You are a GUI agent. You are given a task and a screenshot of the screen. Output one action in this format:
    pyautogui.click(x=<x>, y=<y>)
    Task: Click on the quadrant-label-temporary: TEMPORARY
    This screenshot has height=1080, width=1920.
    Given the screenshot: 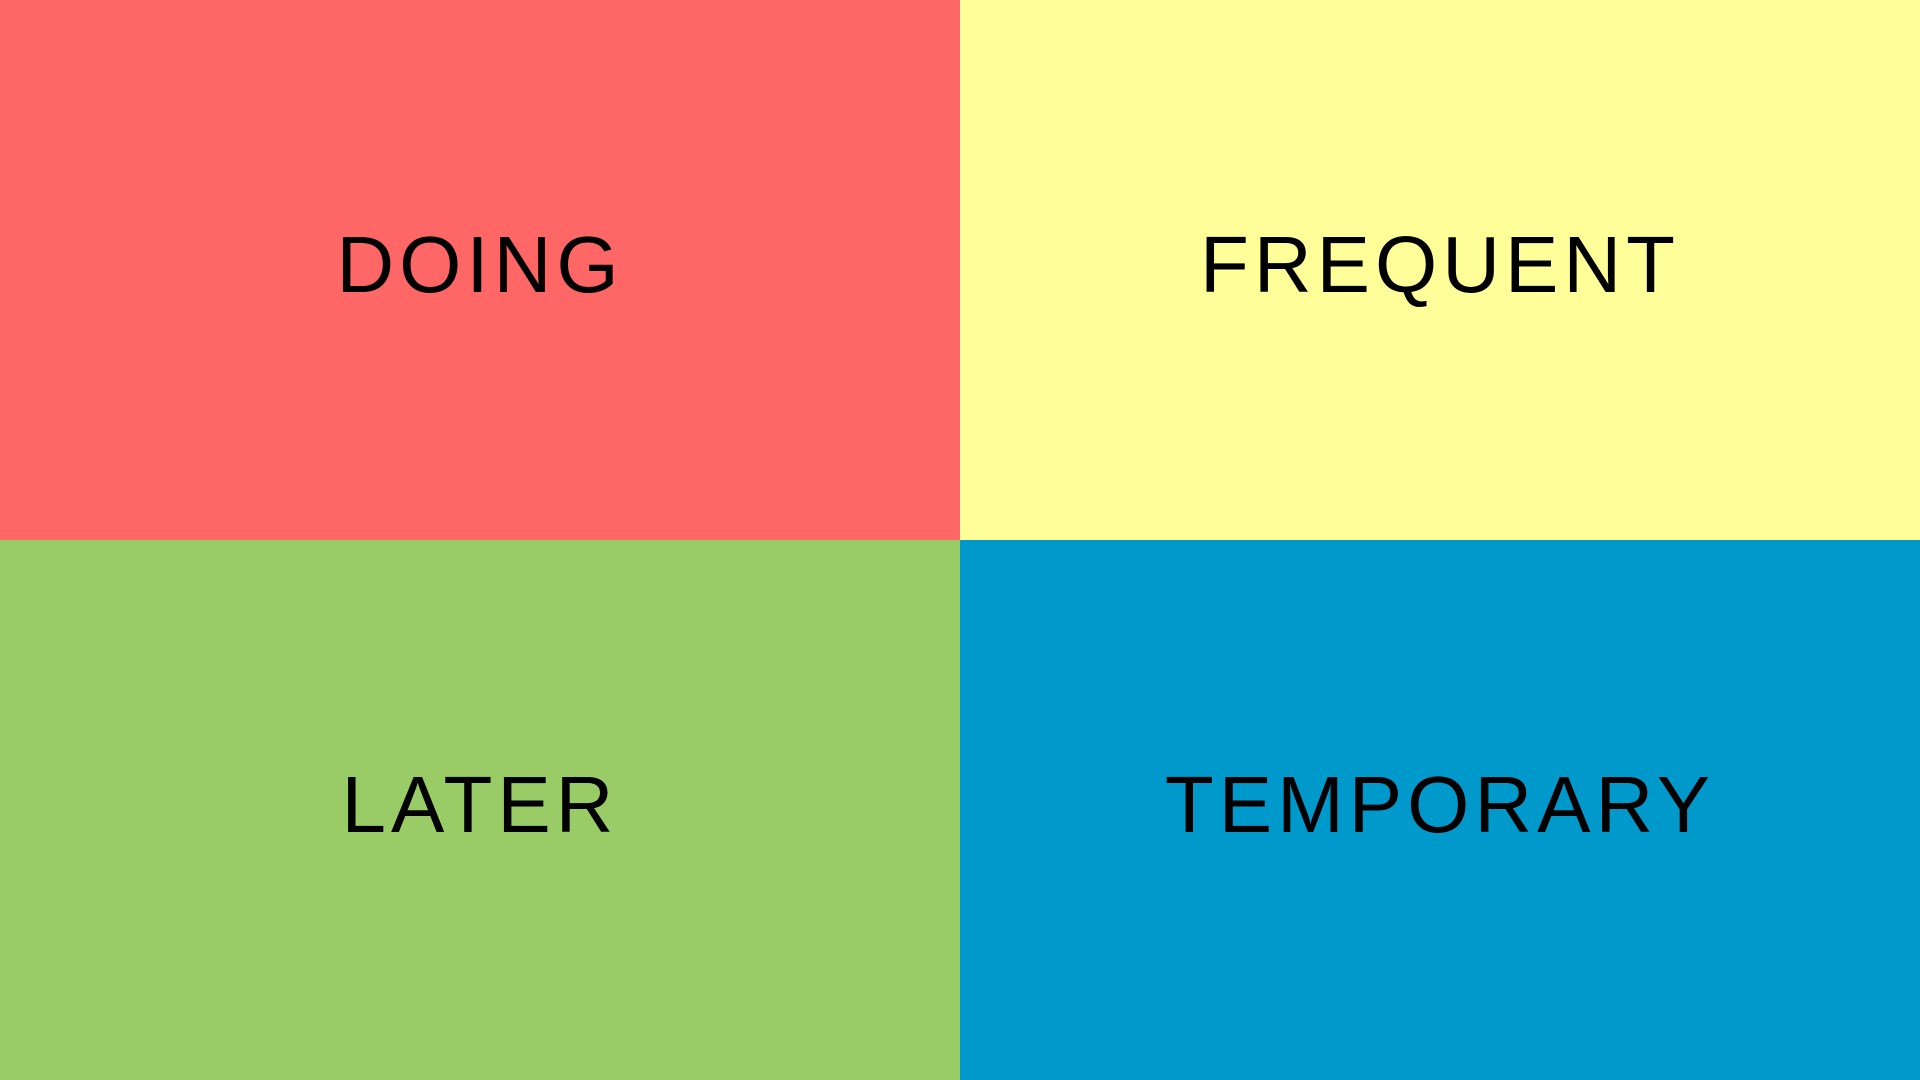 What is the action you would take?
    pyautogui.click(x=1440, y=804)
    